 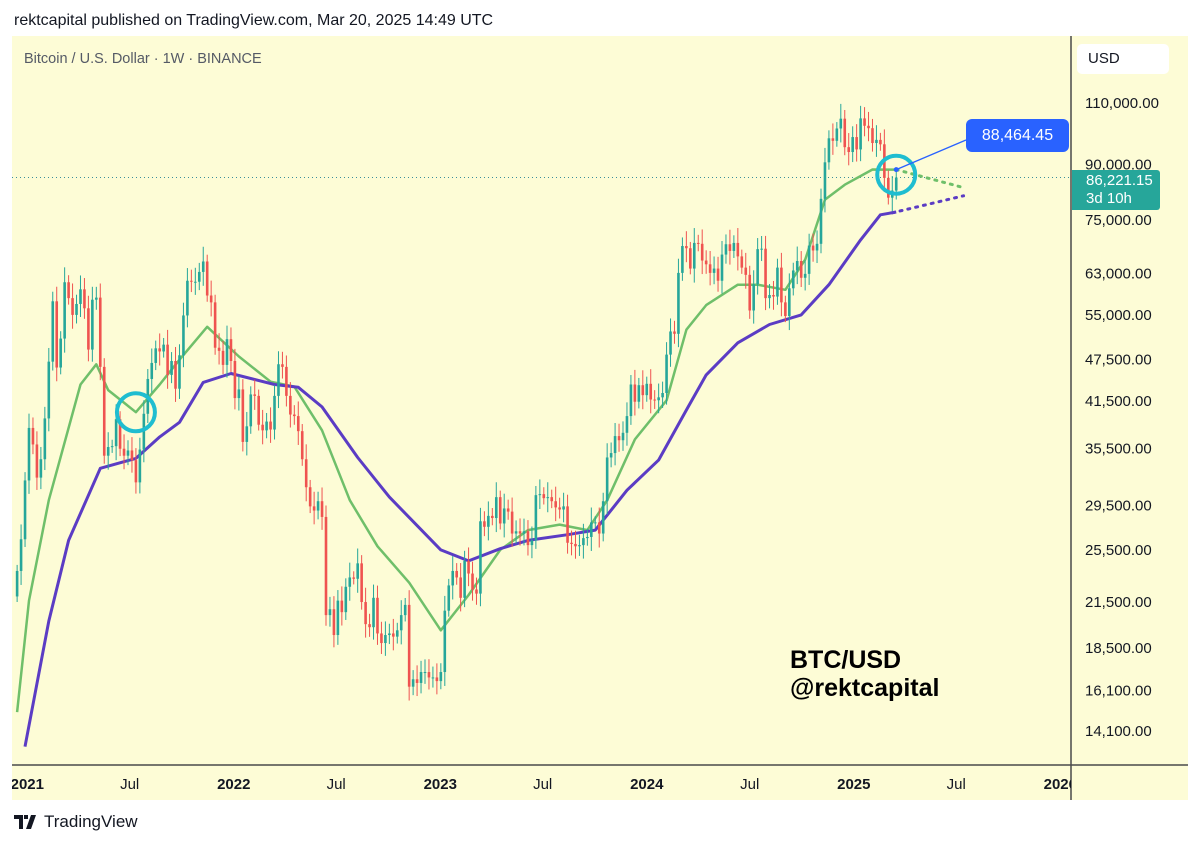 What do you see at coordinates (931, 155) in the screenshot?
I see `annotation-connector` at bounding box center [931, 155].